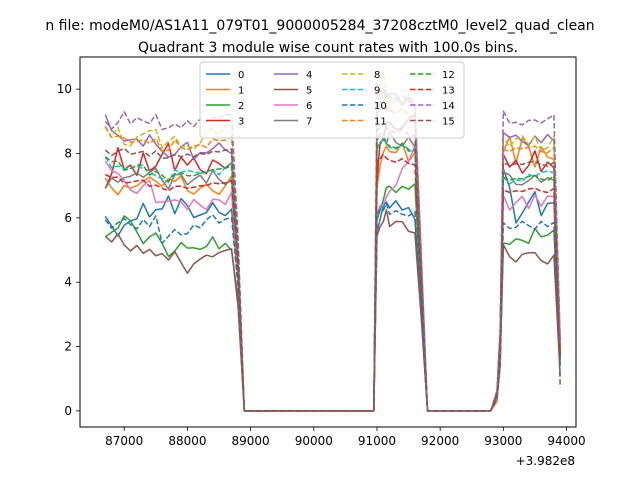 The width and height of the screenshot is (640, 480). Describe the element at coordinates (64, 89) in the screenshot. I see `y-tick-label: 10` at that location.